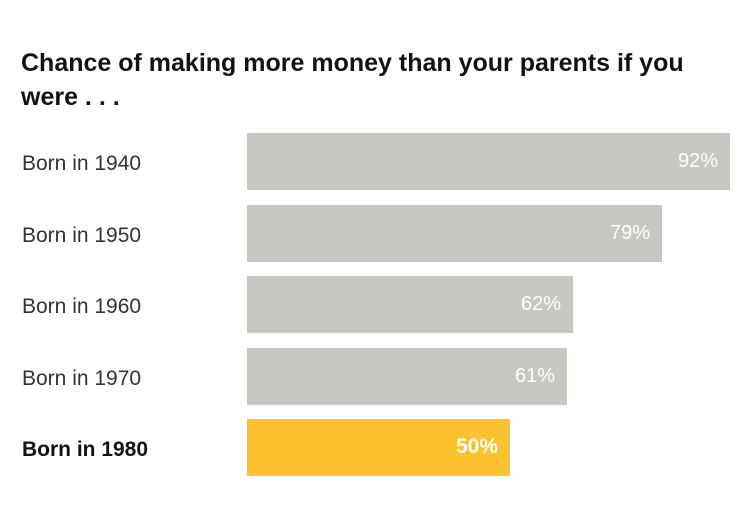 The height and width of the screenshot is (522, 745). Describe the element at coordinates (697, 160) in the screenshot. I see `value-label: 92%` at that location.